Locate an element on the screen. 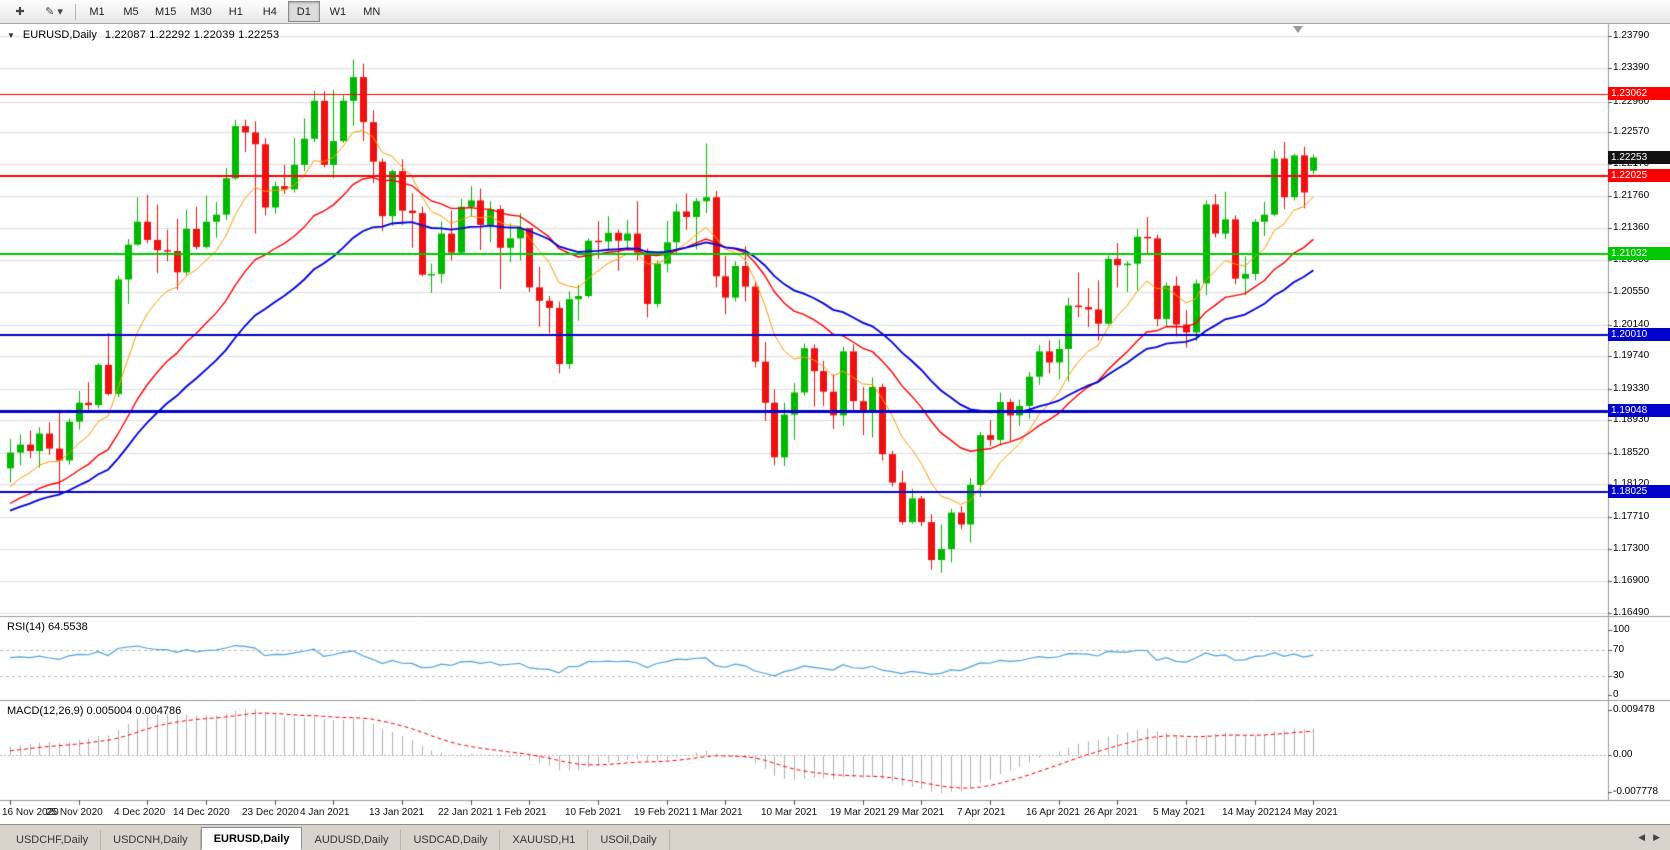  date-axis-label: 26 Apr 2021 is located at coordinates (1111, 812).